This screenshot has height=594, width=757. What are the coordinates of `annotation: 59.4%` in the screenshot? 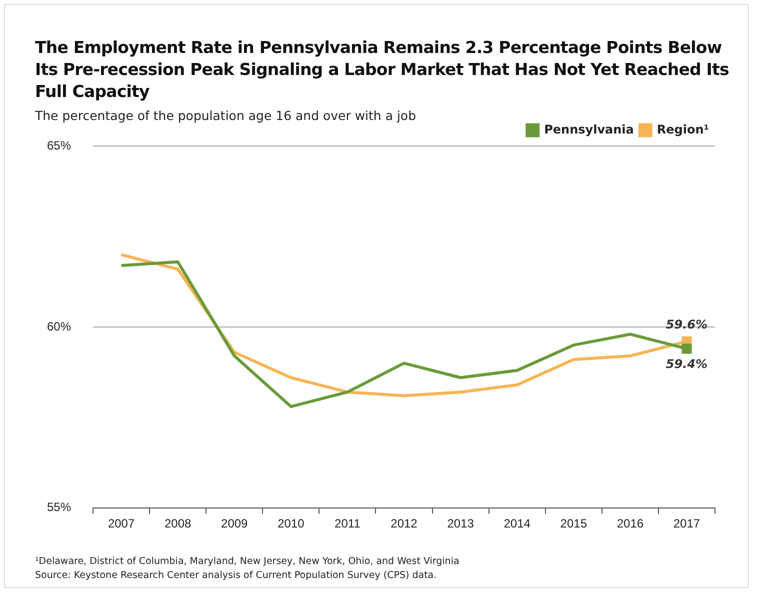 It's located at (687, 363).